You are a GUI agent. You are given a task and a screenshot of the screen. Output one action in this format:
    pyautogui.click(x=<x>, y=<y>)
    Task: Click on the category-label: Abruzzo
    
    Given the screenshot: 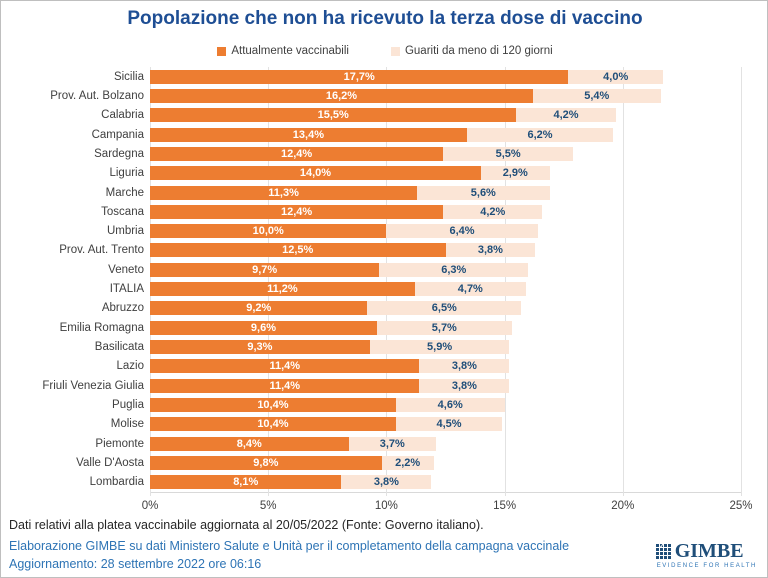 What is the action you would take?
    pyautogui.click(x=122, y=308)
    